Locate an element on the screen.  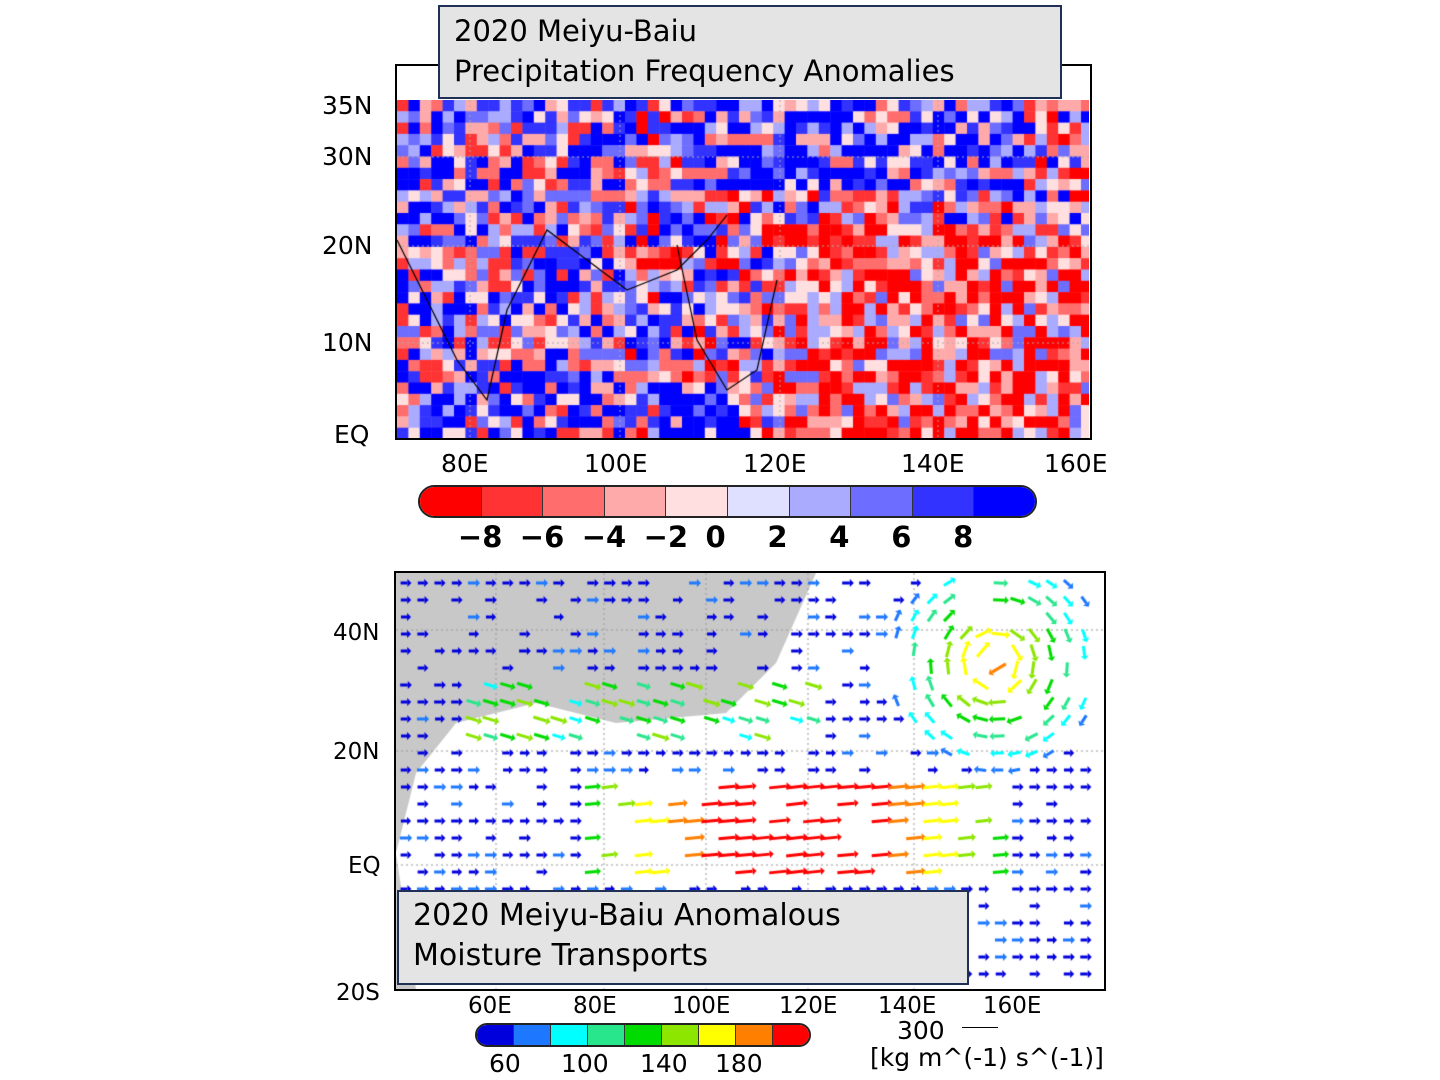
moisture-title-line2: Moisture Transports is located at coordinates (561, 955).